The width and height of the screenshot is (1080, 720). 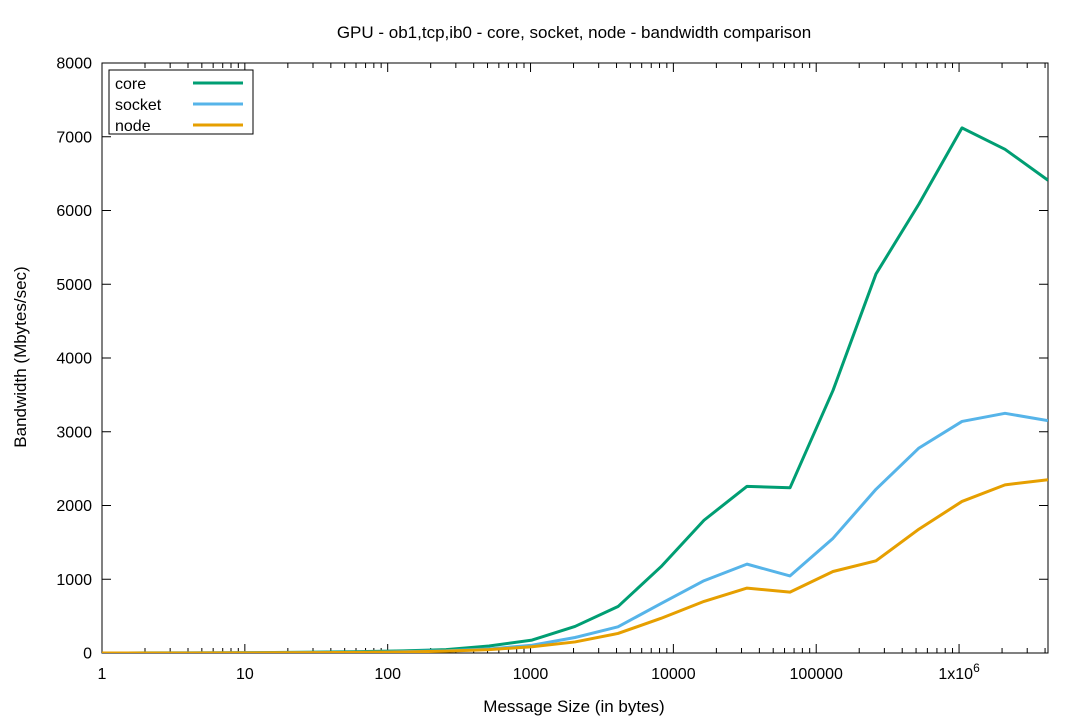 What do you see at coordinates (74, 506) in the screenshot?
I see `y-tick-label: 2000` at bounding box center [74, 506].